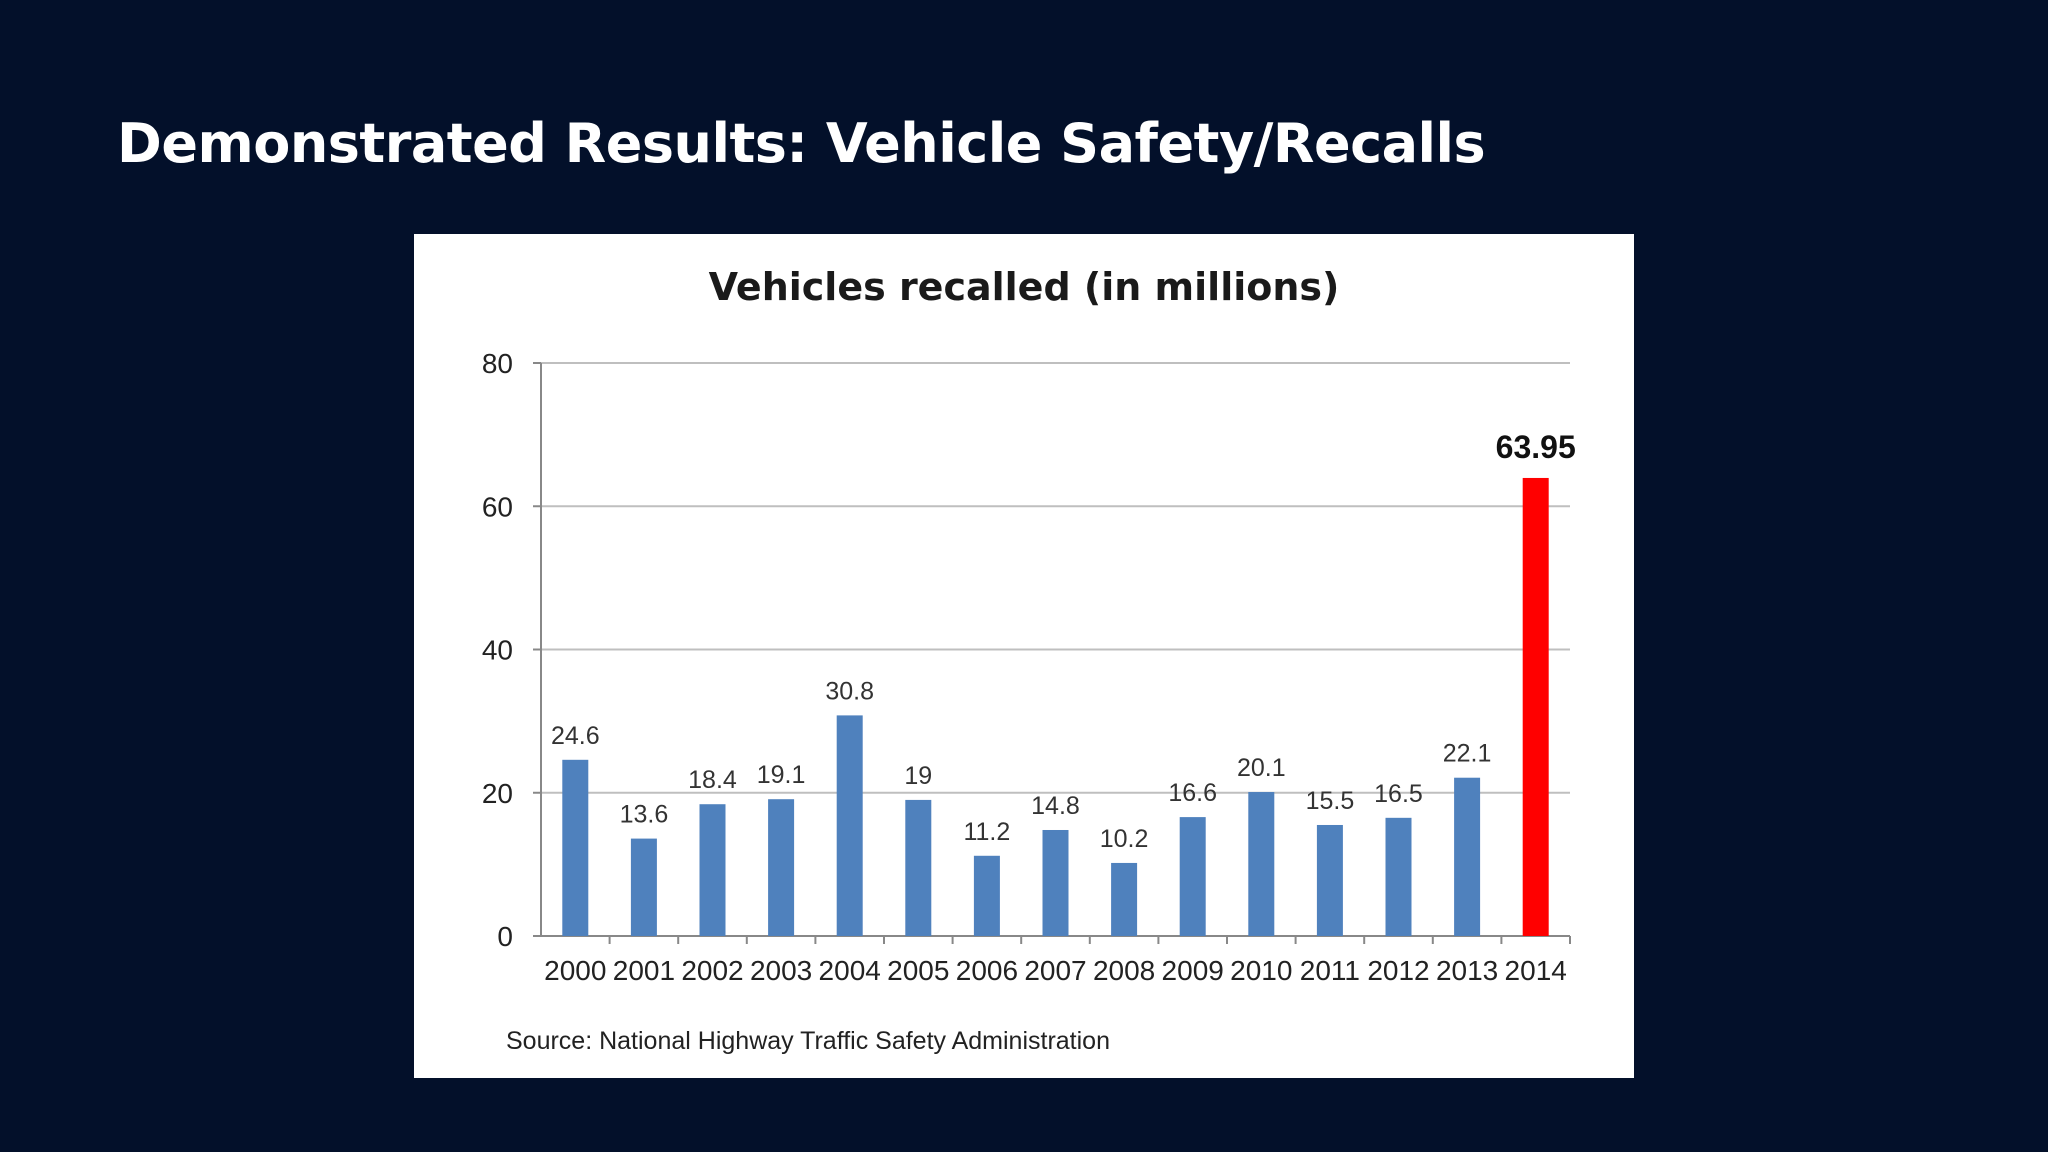 The width and height of the screenshot is (2048, 1152). What do you see at coordinates (1124, 970) in the screenshot?
I see `x-tick-label-2008: 2008` at bounding box center [1124, 970].